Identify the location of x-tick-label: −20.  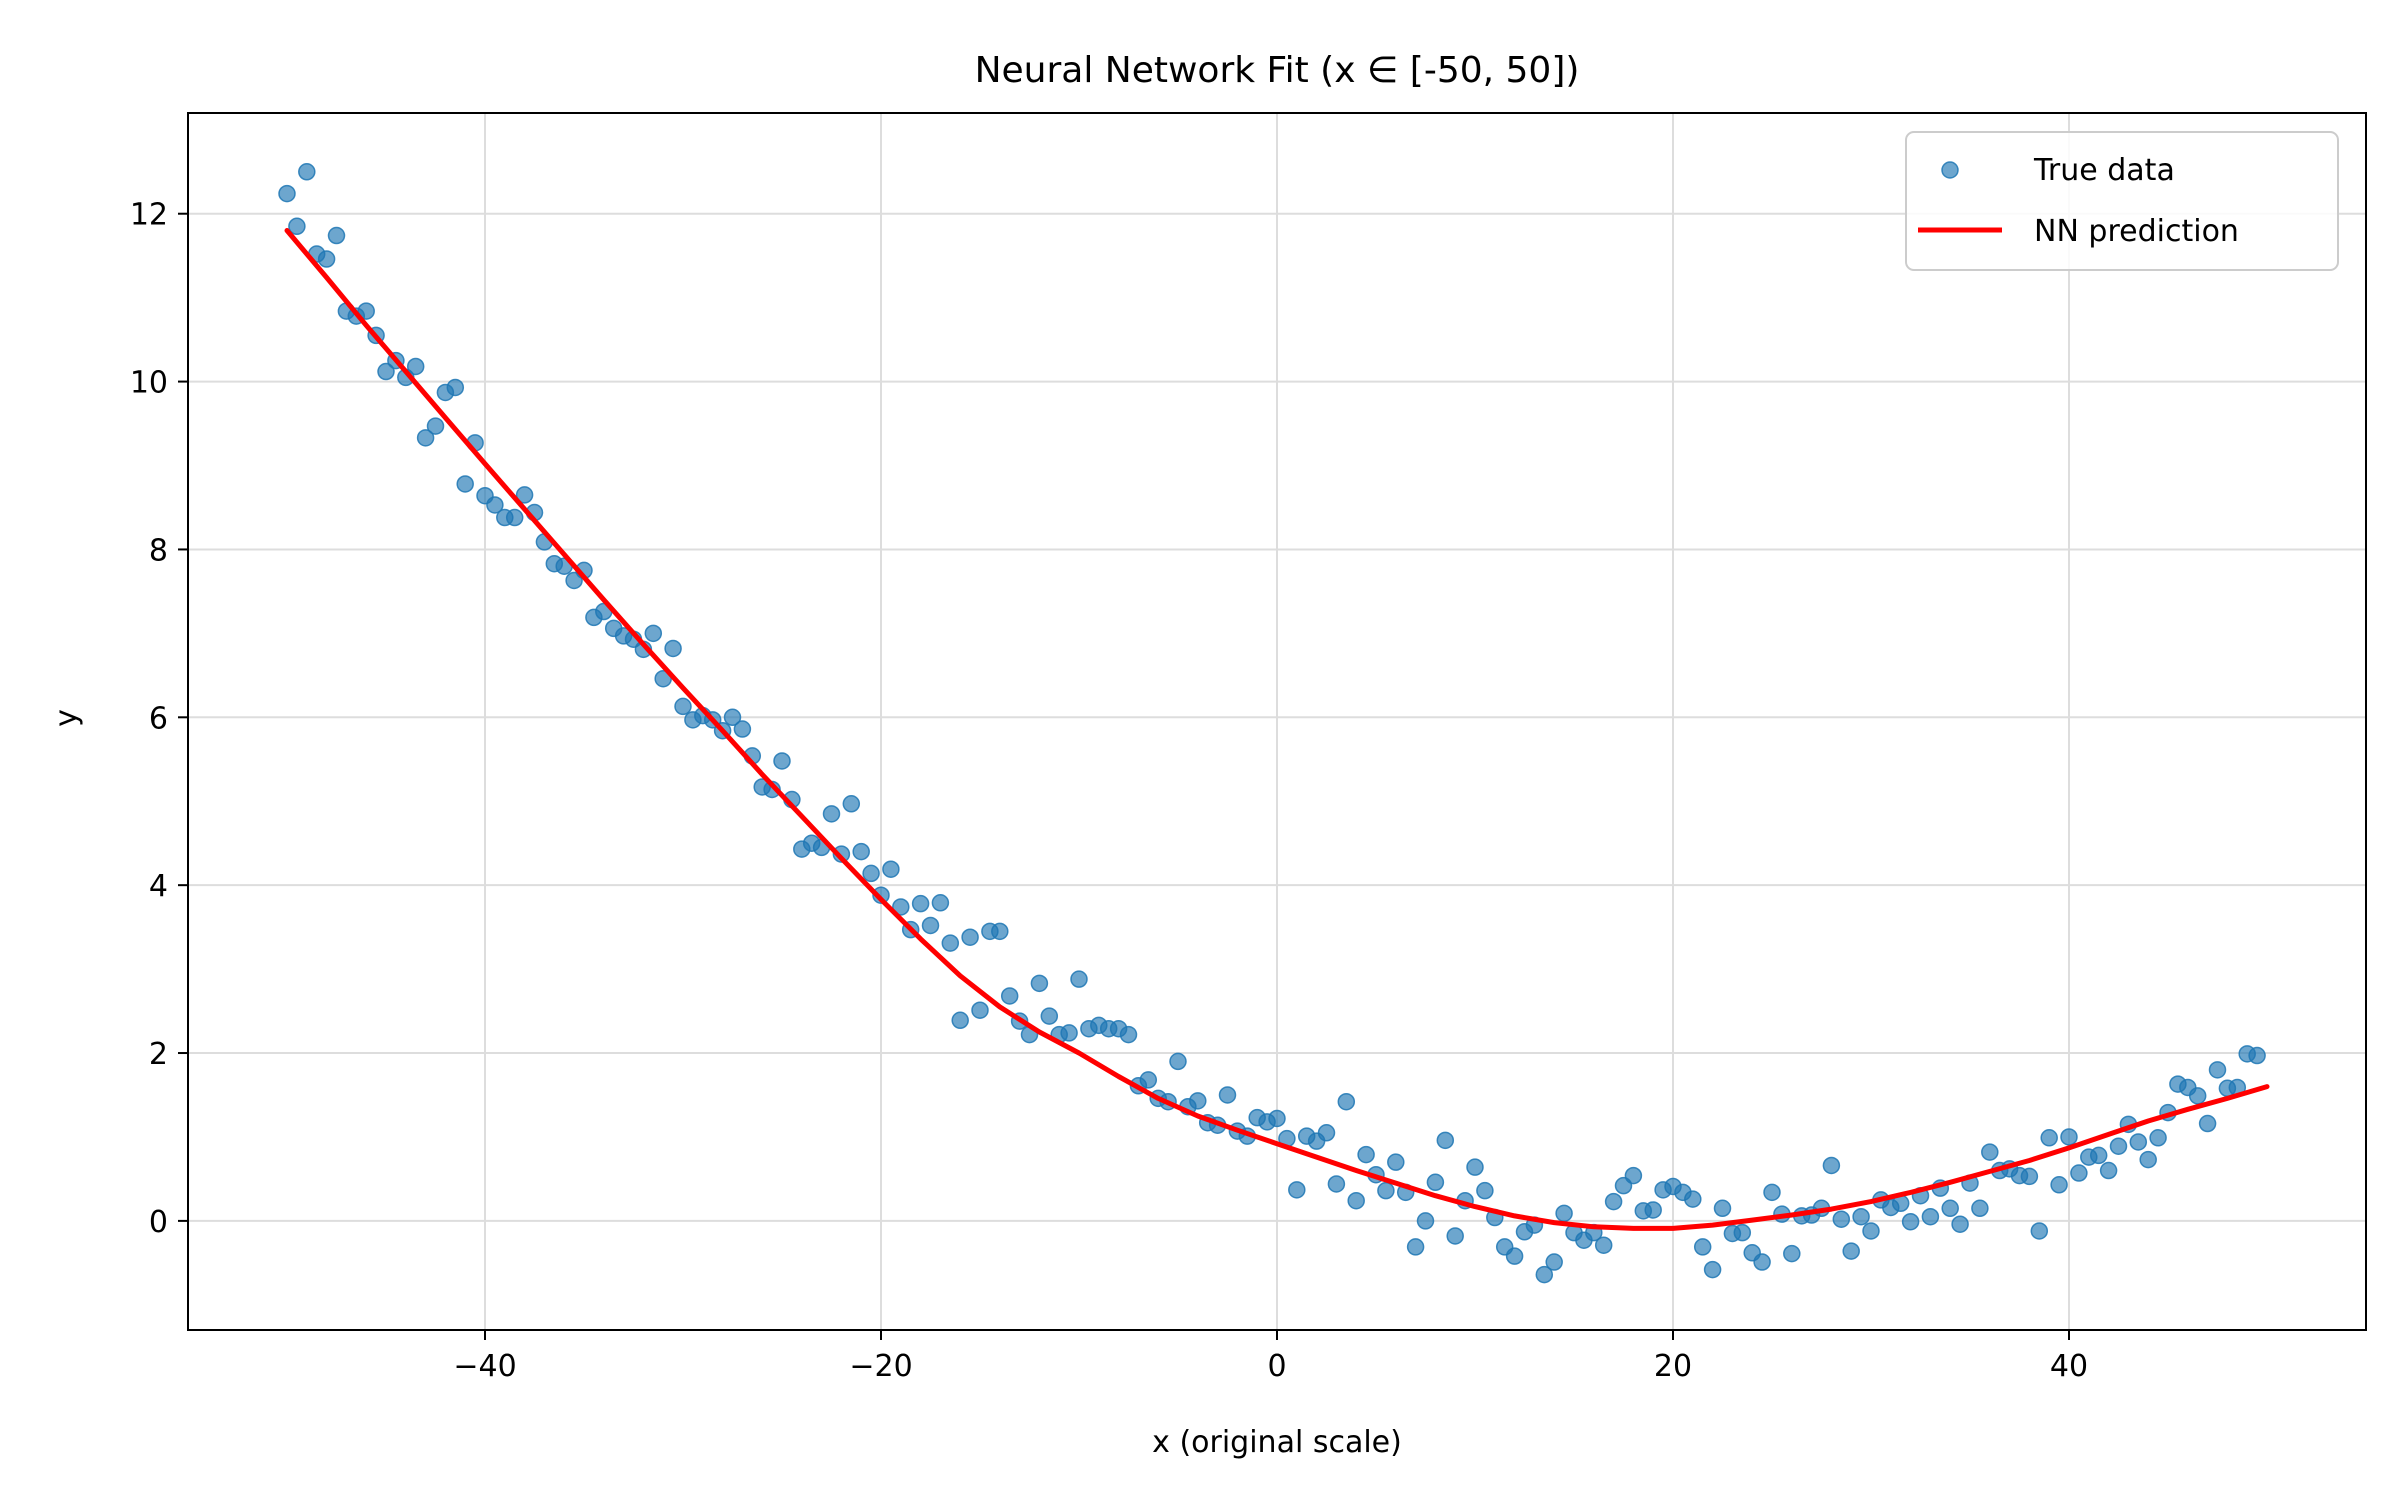
(880, 1366).